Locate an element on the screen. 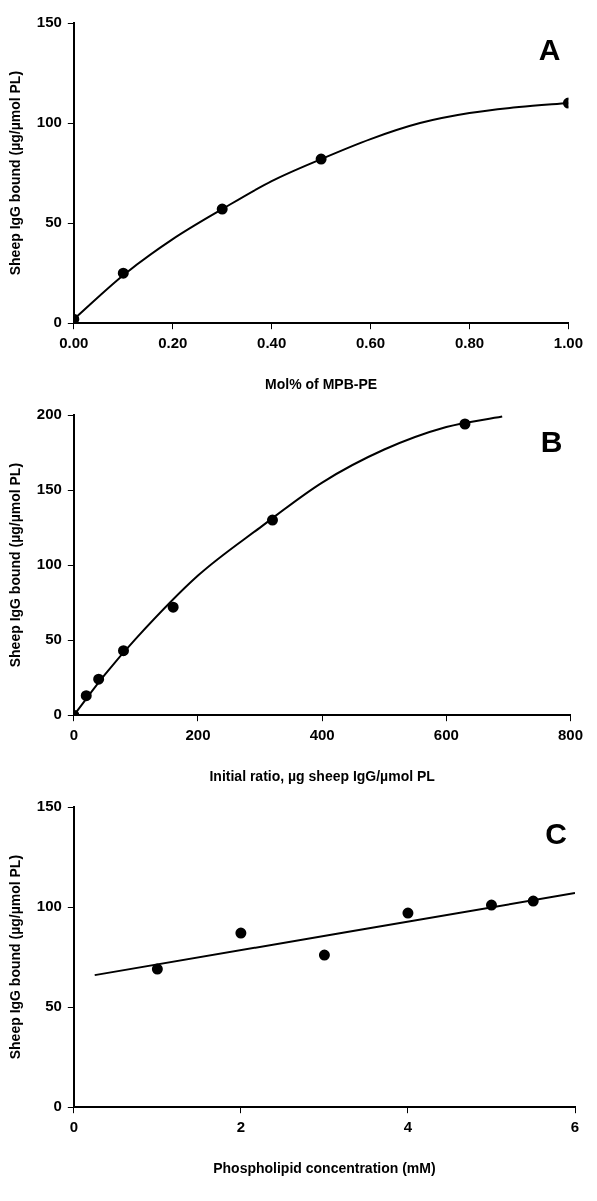  x-axis-title: Phospholipid concentration (mM) is located at coordinates (324, 1168).